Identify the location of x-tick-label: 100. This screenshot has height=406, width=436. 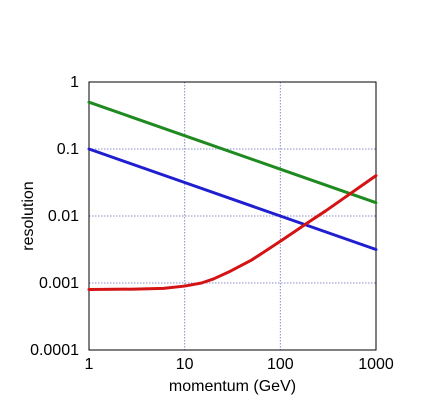
(280, 364).